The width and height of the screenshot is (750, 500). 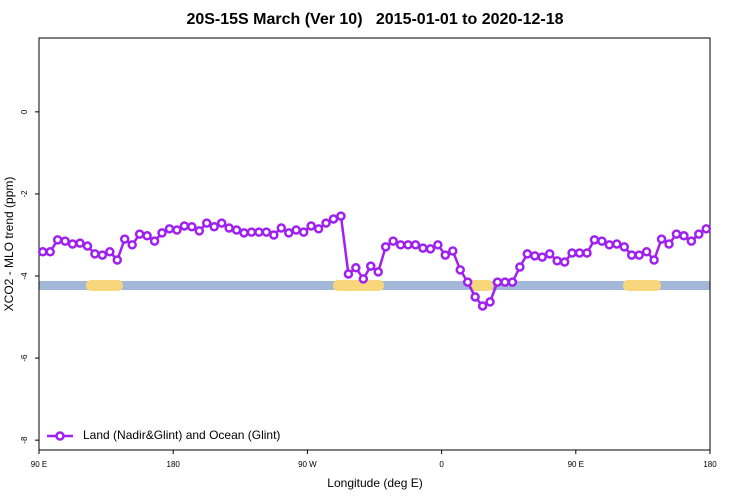 I want to click on legend-marker, so click(x=60, y=436).